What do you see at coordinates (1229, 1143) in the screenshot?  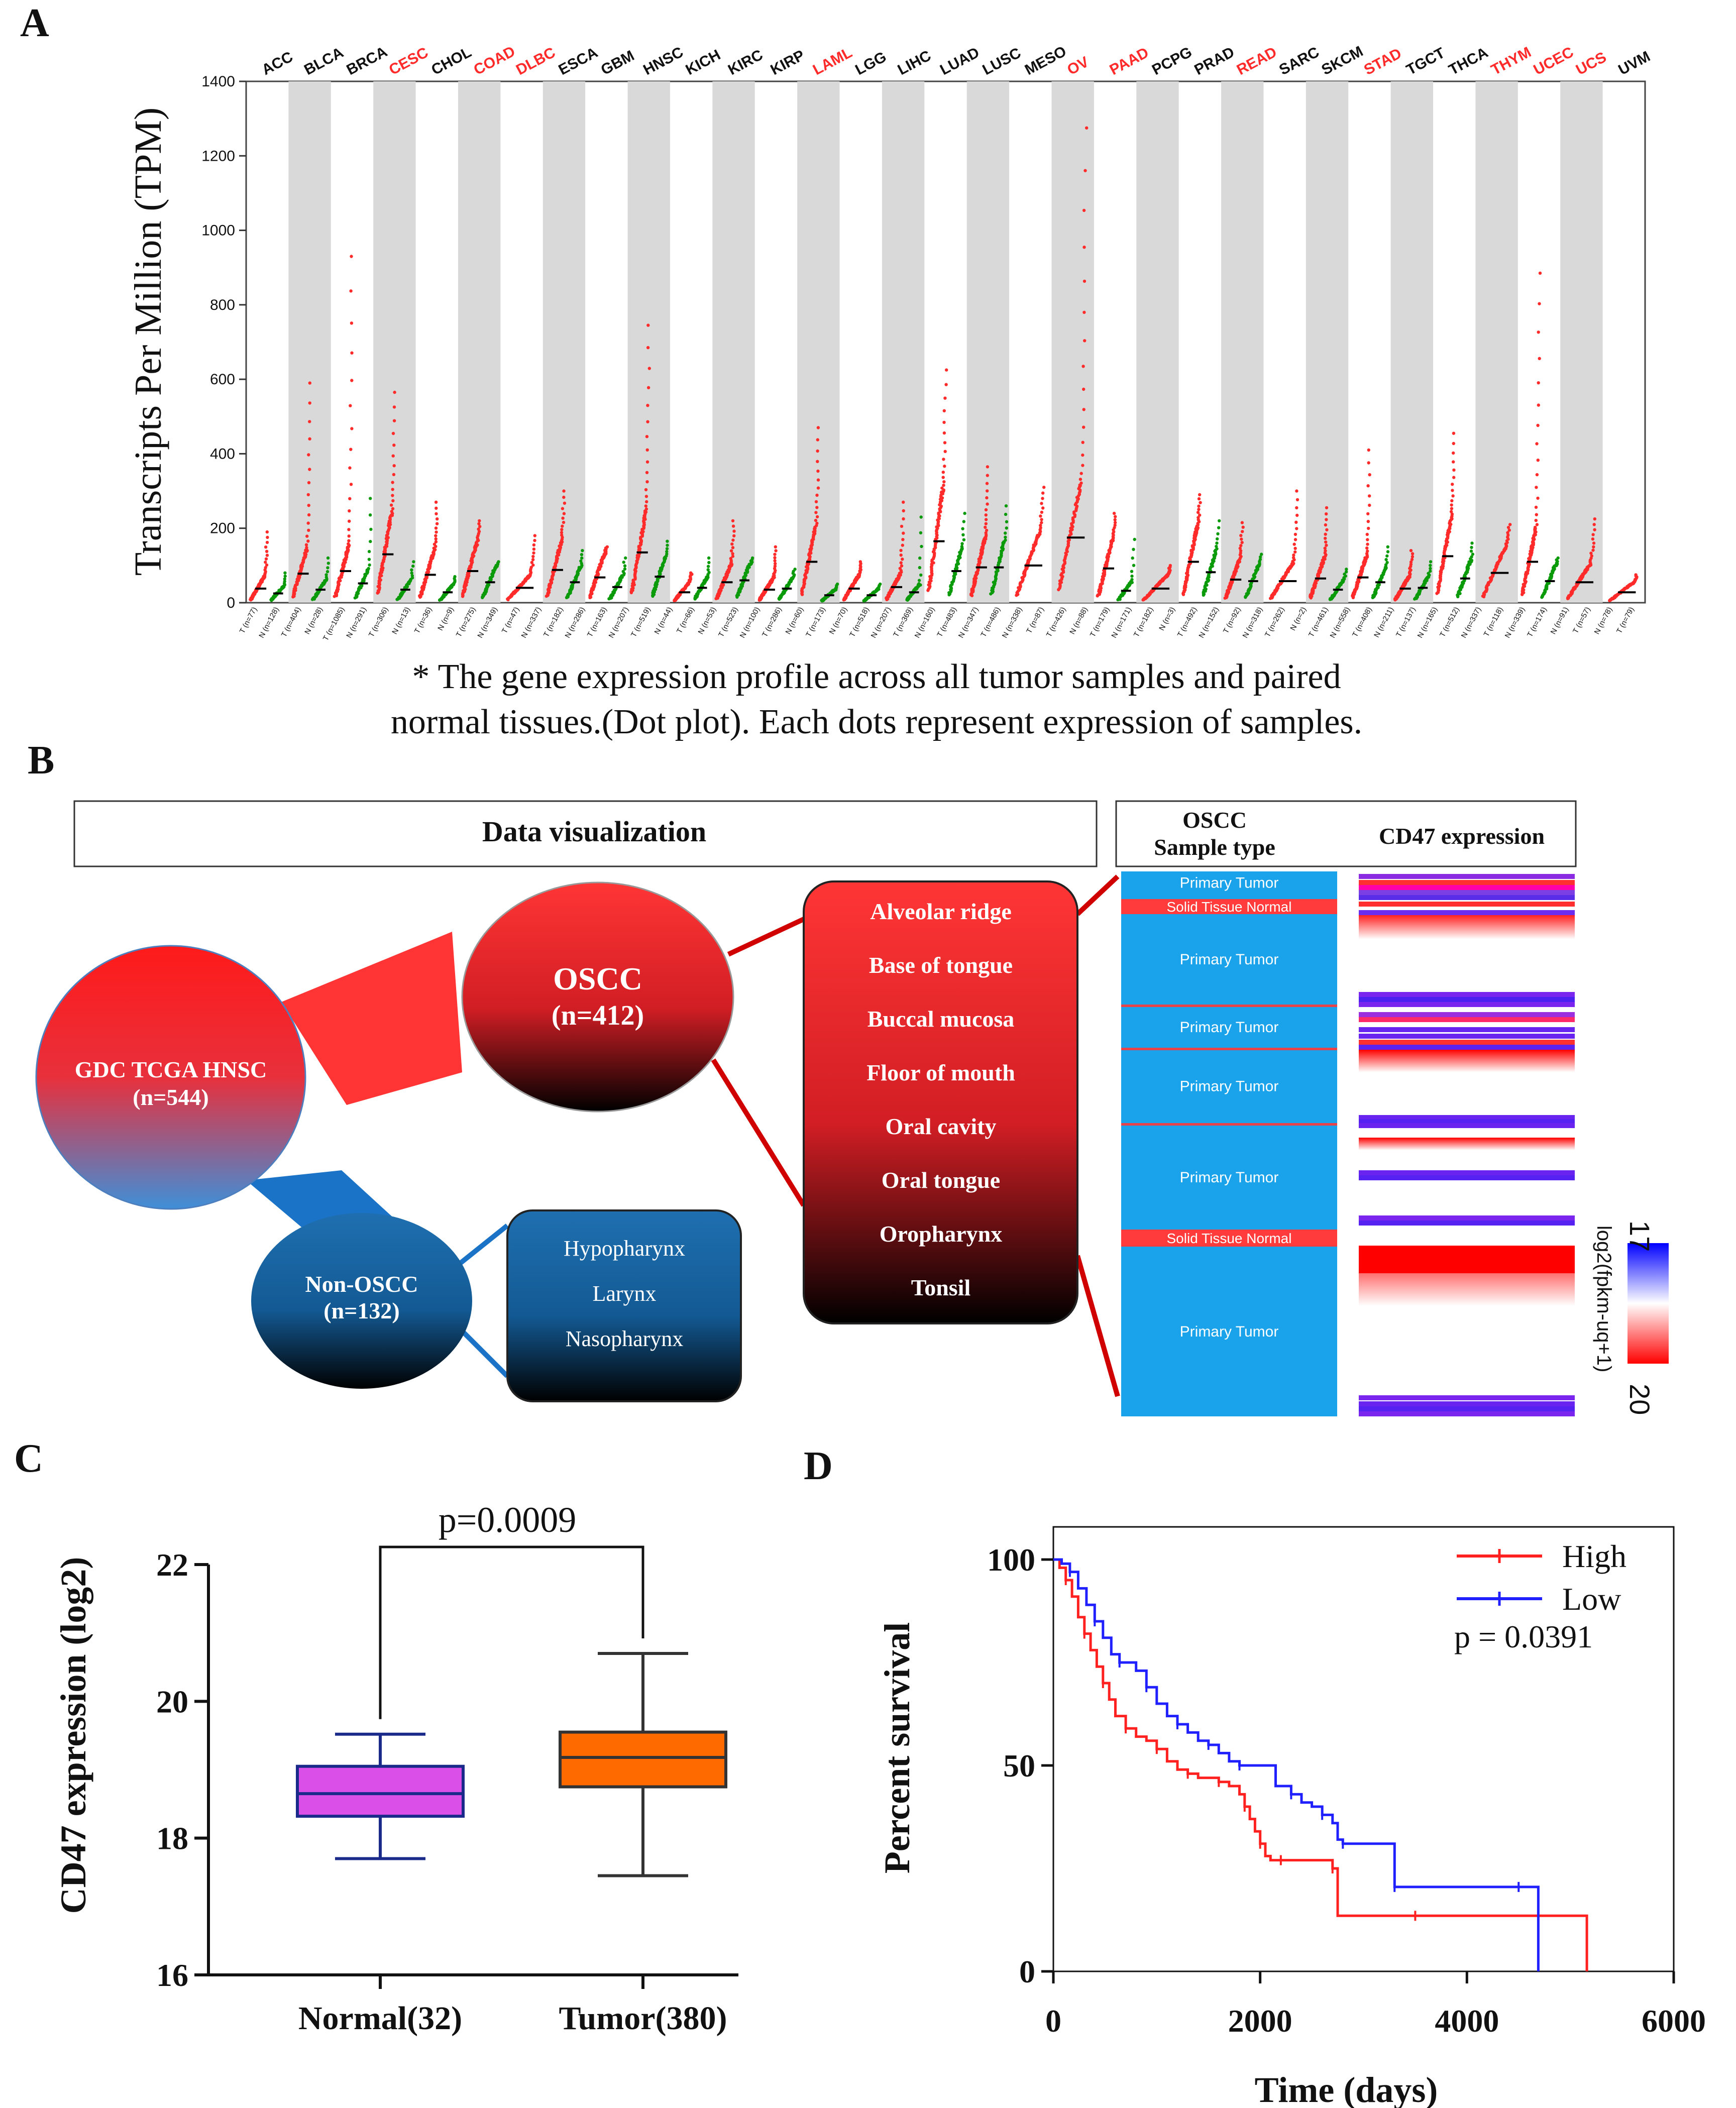 I see `sample-column-bg` at bounding box center [1229, 1143].